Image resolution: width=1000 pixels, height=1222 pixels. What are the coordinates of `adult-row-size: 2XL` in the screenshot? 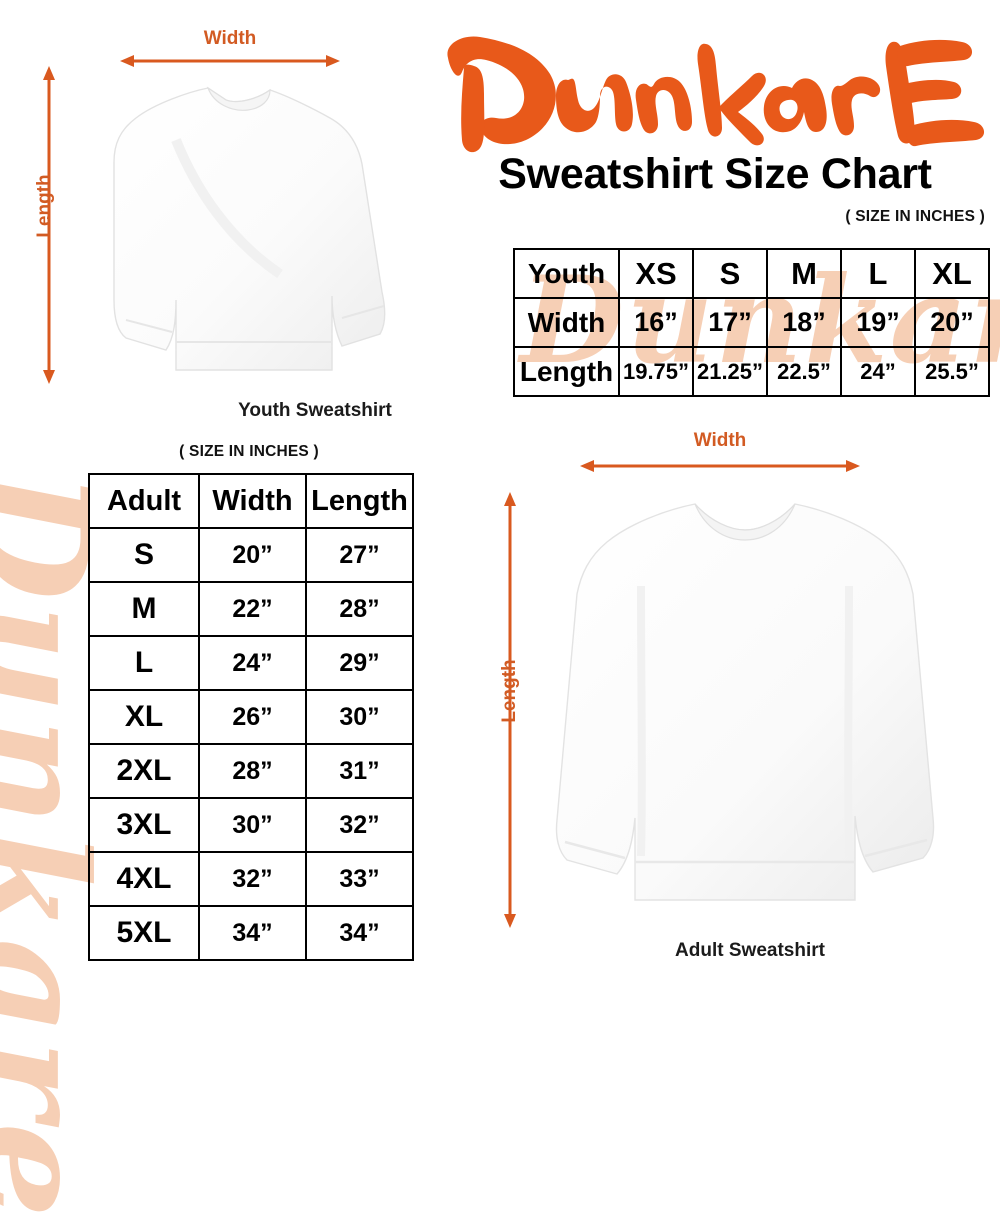 It's located at (144, 771).